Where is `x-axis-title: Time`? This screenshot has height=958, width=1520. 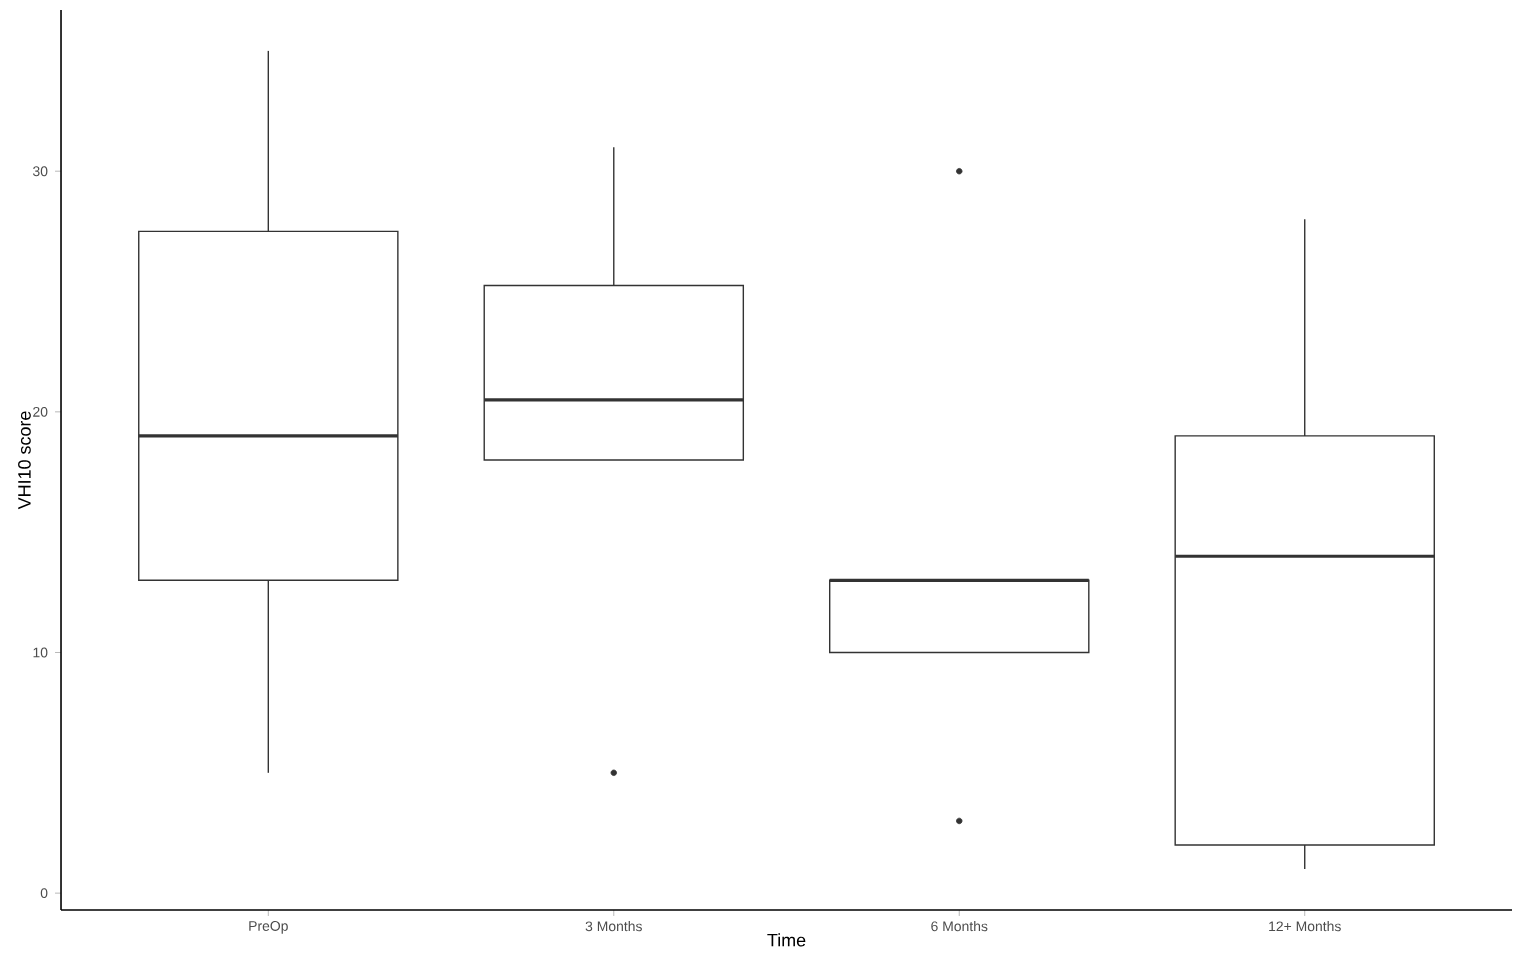
x-axis-title: Time is located at coordinates (786, 940).